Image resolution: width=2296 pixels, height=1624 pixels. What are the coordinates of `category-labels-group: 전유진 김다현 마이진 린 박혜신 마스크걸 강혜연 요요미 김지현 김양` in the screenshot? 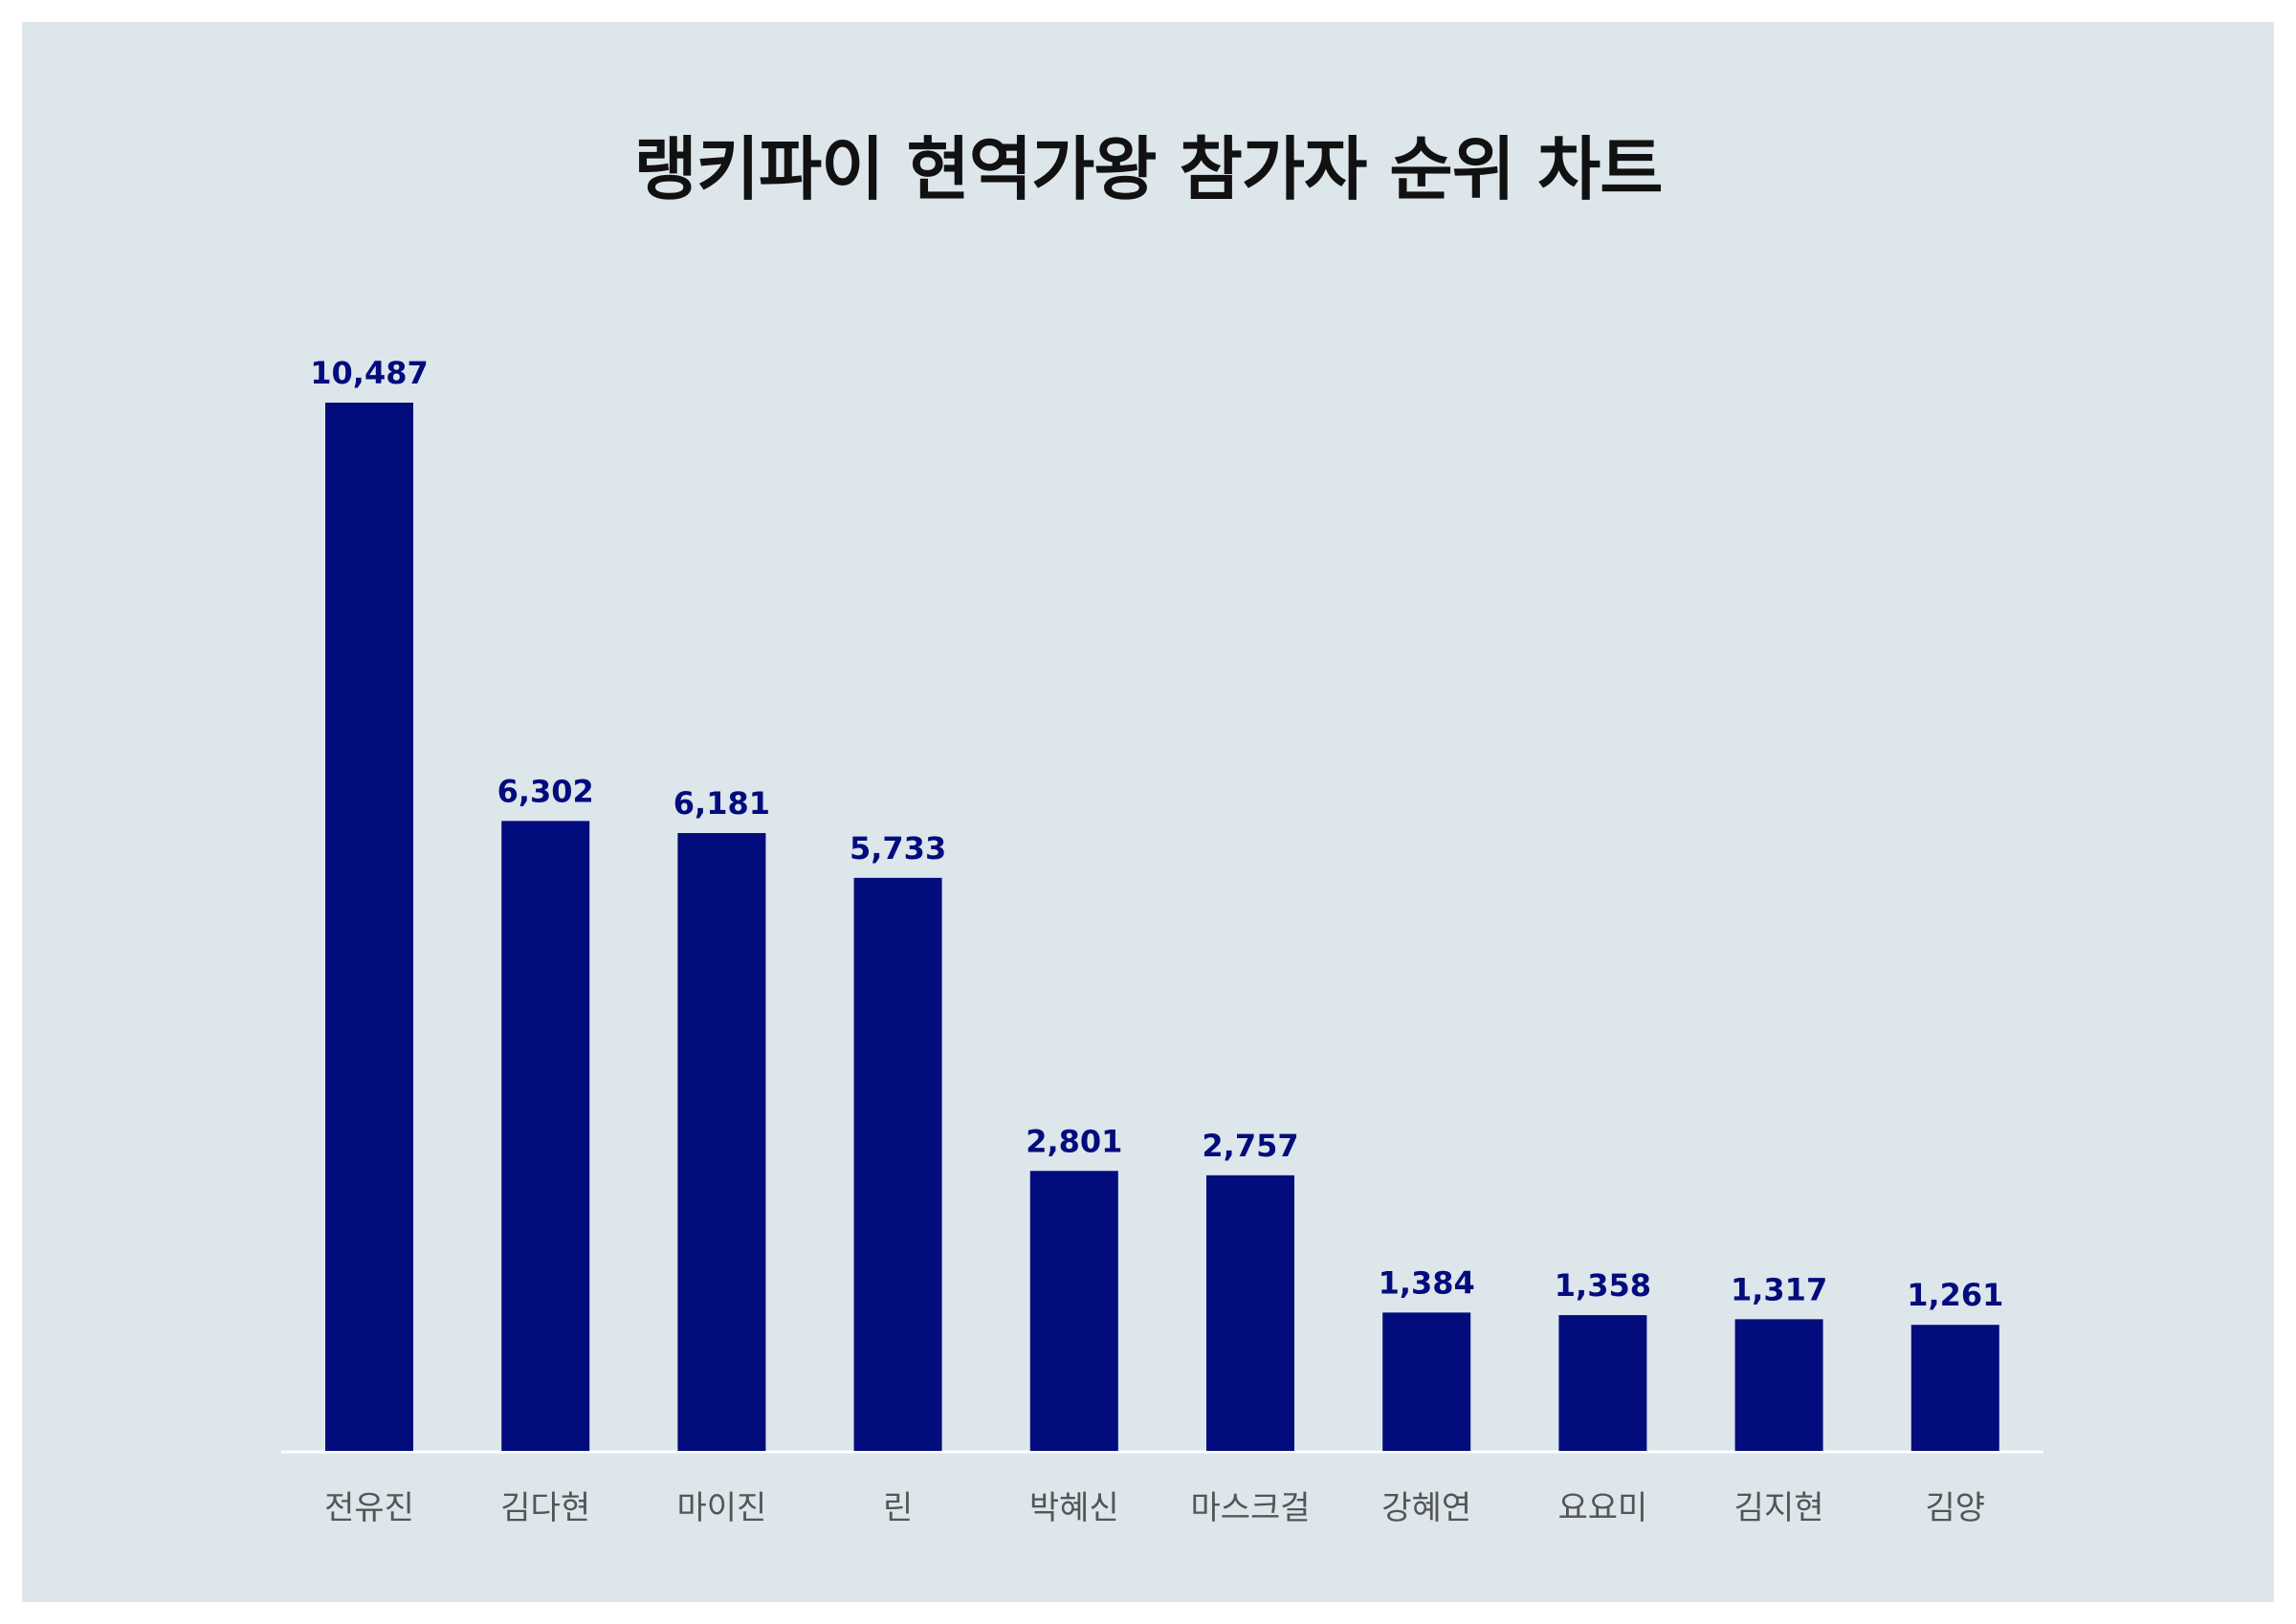 It's located at (1154, 1508).